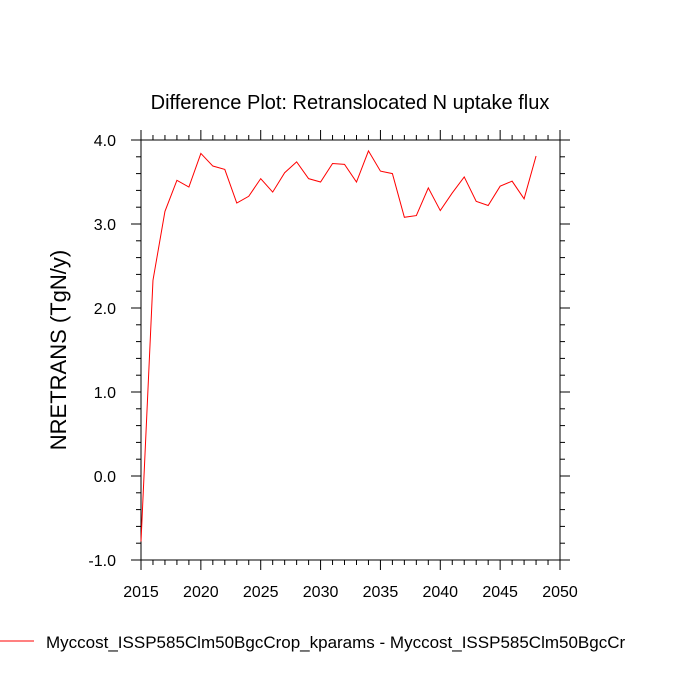  What do you see at coordinates (141, 592) in the screenshot?
I see `x-tick-label: 2015` at bounding box center [141, 592].